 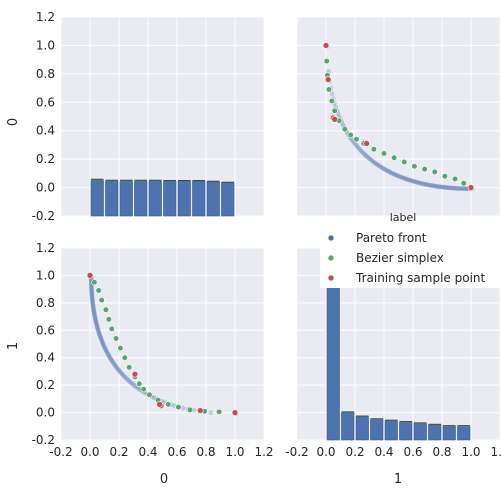 I want to click on legend-background, so click(x=410, y=257).